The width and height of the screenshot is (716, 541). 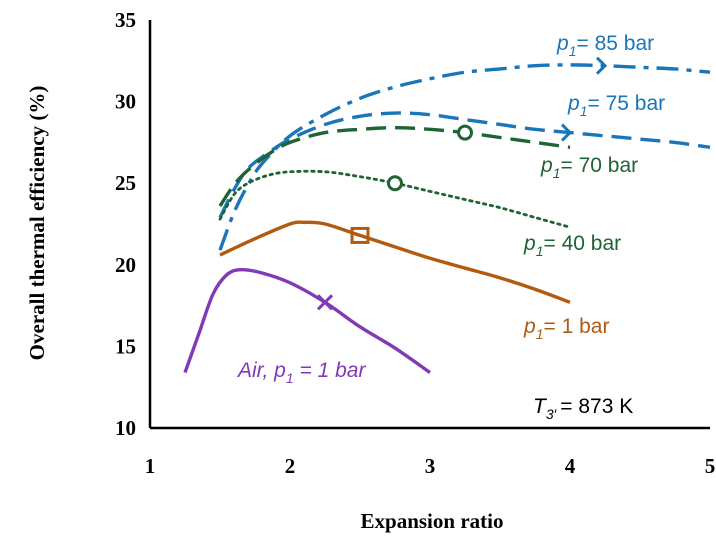 What do you see at coordinates (529, 326) in the screenshot?
I see `series-label-p1-prefix: p` at bounding box center [529, 326].